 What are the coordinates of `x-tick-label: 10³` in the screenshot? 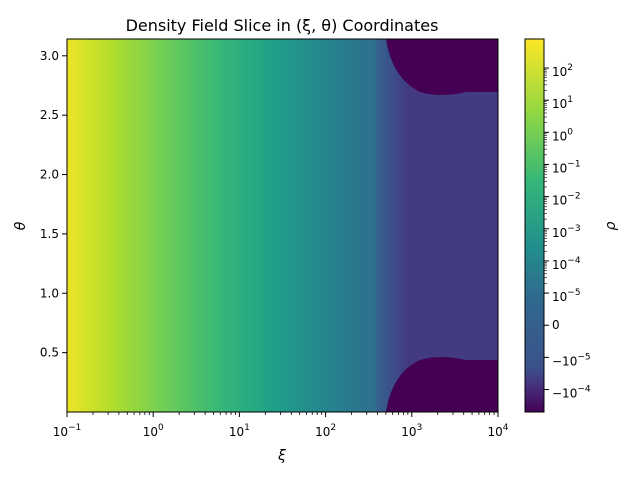 It's located at (411, 431).